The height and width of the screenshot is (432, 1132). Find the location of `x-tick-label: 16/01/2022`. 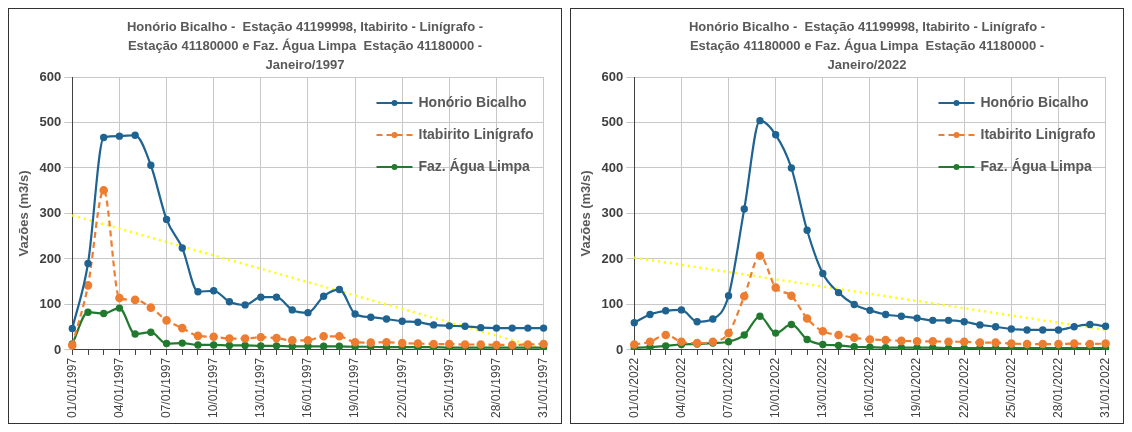

x-tick-label: 16/01/2022 is located at coordinates (869, 387).